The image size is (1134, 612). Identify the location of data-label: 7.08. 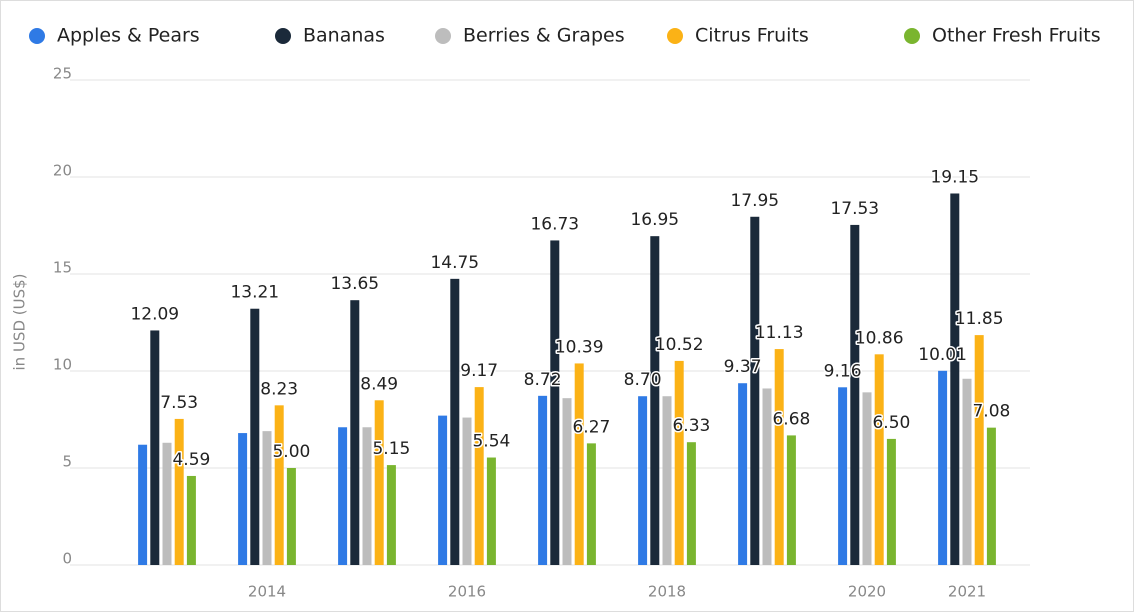
(991, 412).